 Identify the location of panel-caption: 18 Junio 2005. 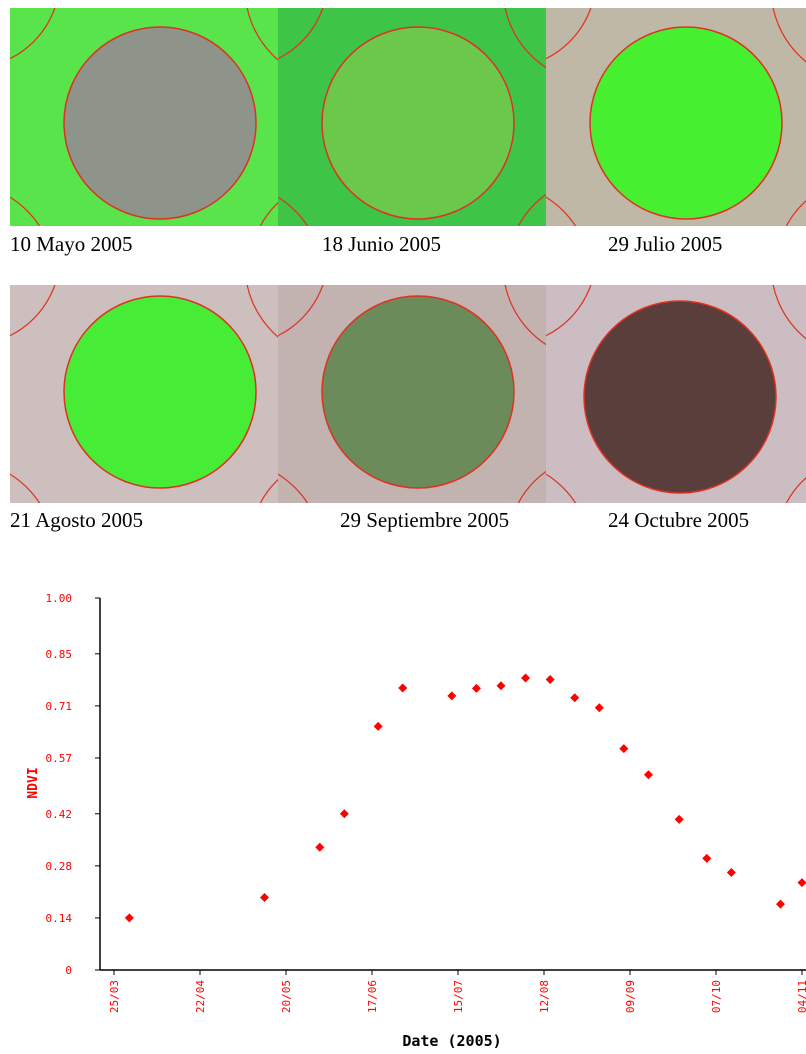
(382, 244).